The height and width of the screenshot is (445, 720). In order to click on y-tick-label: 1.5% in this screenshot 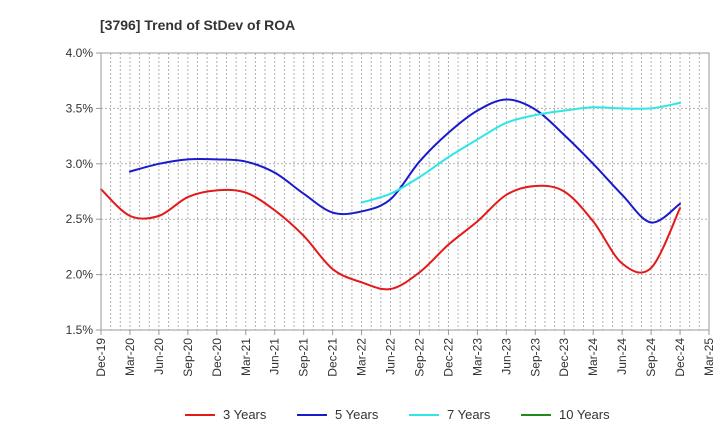, I will do `click(80, 330)`.